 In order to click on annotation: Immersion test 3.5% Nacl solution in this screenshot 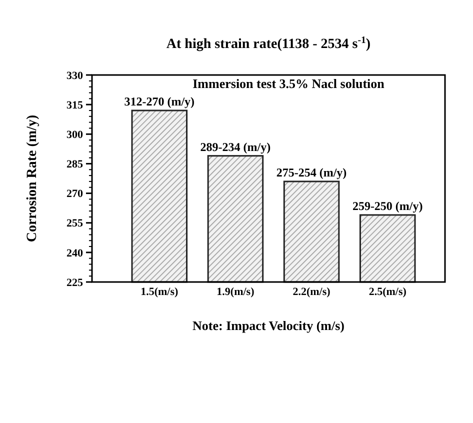, I will do `click(289, 83)`.